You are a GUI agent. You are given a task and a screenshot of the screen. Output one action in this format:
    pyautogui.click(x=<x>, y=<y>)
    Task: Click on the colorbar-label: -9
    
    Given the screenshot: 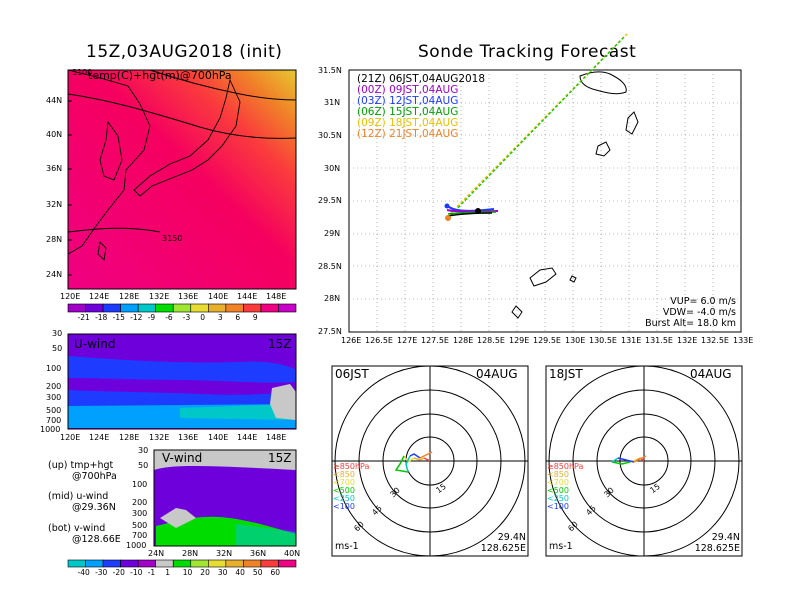 What is the action you would take?
    pyautogui.click(x=151, y=317)
    